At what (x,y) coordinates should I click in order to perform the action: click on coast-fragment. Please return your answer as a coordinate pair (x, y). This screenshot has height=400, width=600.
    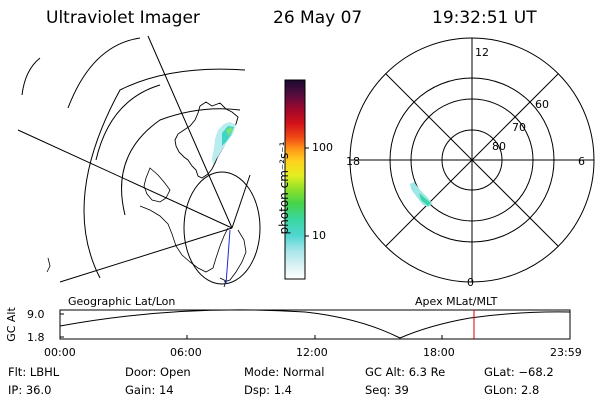
    Looking at the image, I should click on (48, 265).